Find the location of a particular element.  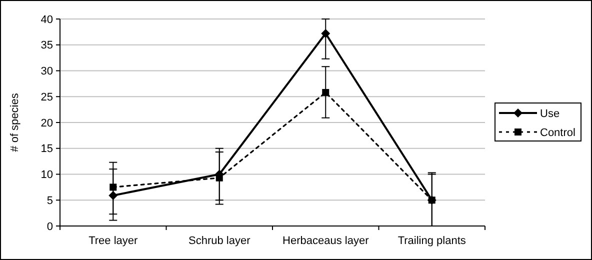

y-tick-label: 25 is located at coordinates (46, 97).